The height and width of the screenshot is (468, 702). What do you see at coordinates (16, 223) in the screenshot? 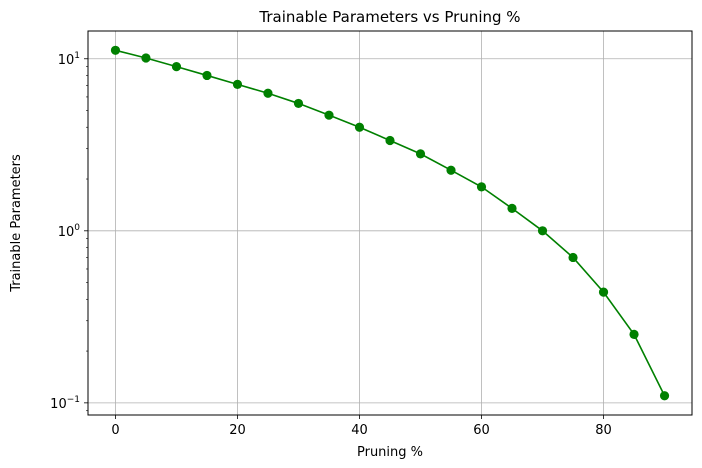
I see `y-axis-title: Trainable Parameters` at bounding box center [16, 223].